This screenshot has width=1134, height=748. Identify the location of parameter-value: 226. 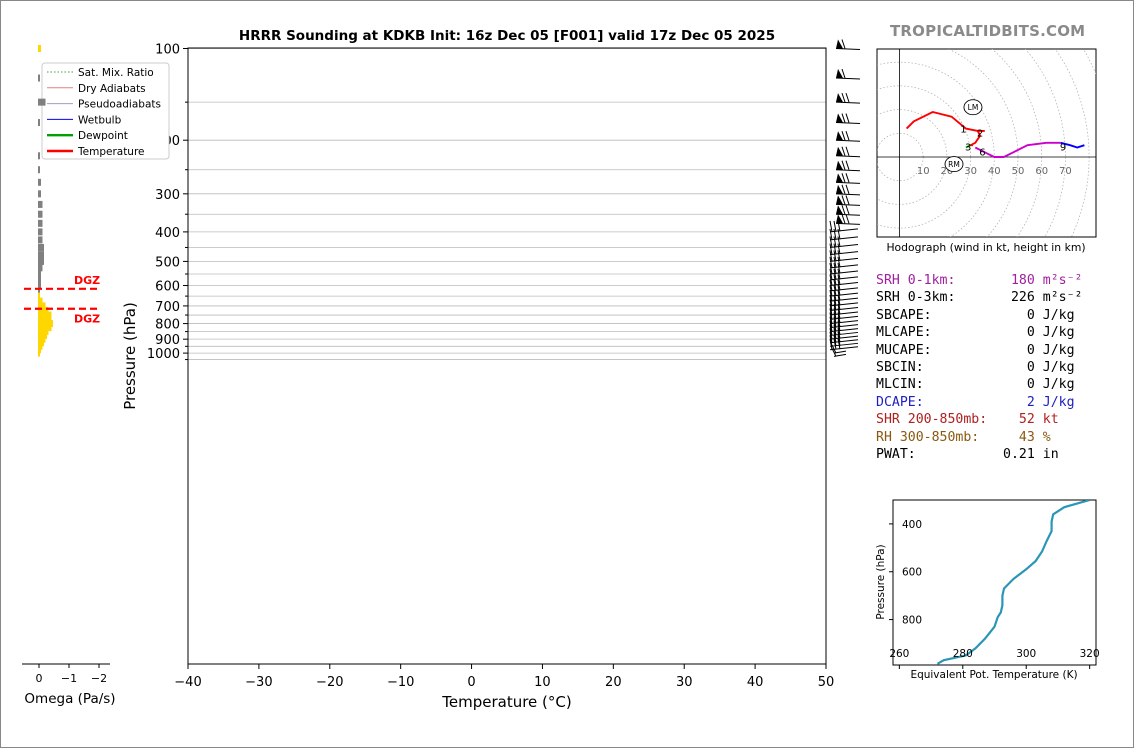
(1022, 298).